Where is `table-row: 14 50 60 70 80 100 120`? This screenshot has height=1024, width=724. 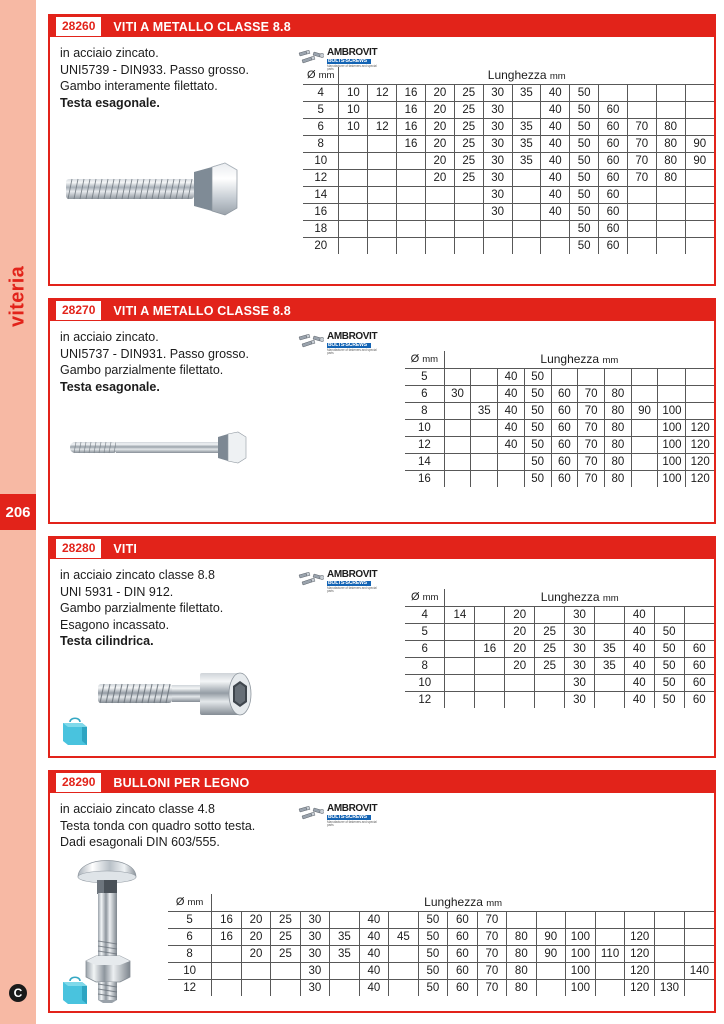 table-row: 14 50 60 70 80 100 120 is located at coordinates (559, 461).